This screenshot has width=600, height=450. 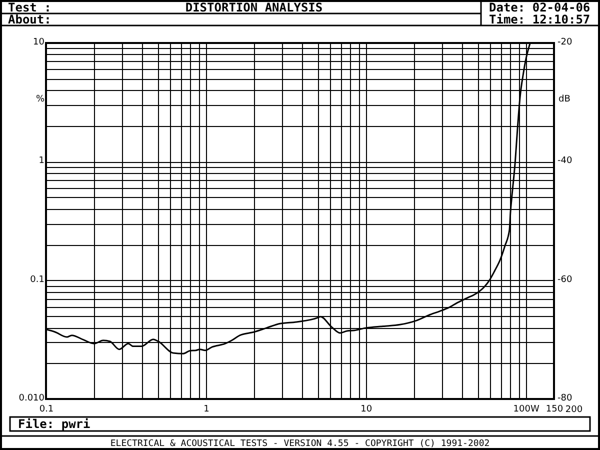 What do you see at coordinates (565, 43) in the screenshot?
I see `y2-tick-label: -20` at bounding box center [565, 43].